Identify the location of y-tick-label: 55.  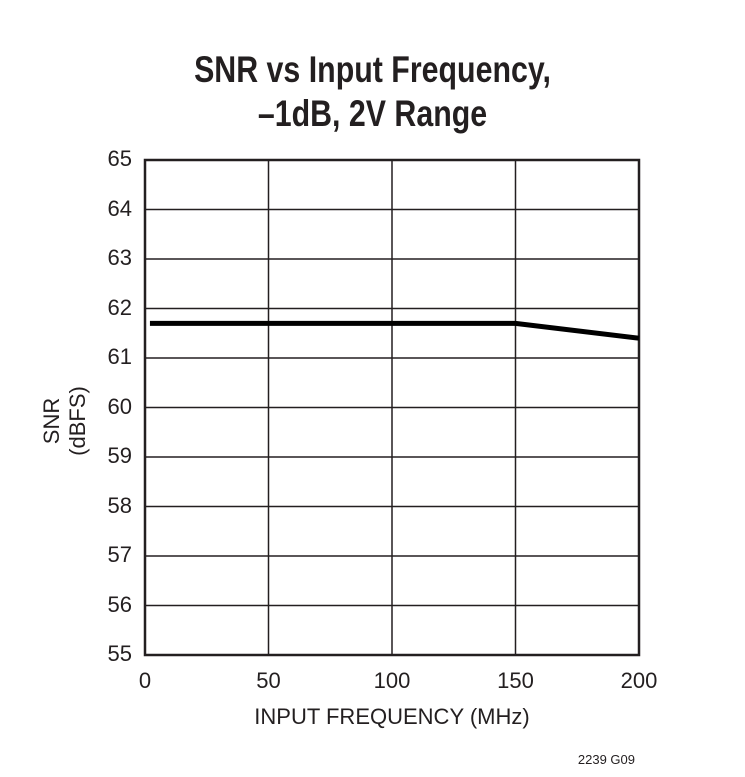
(119, 653).